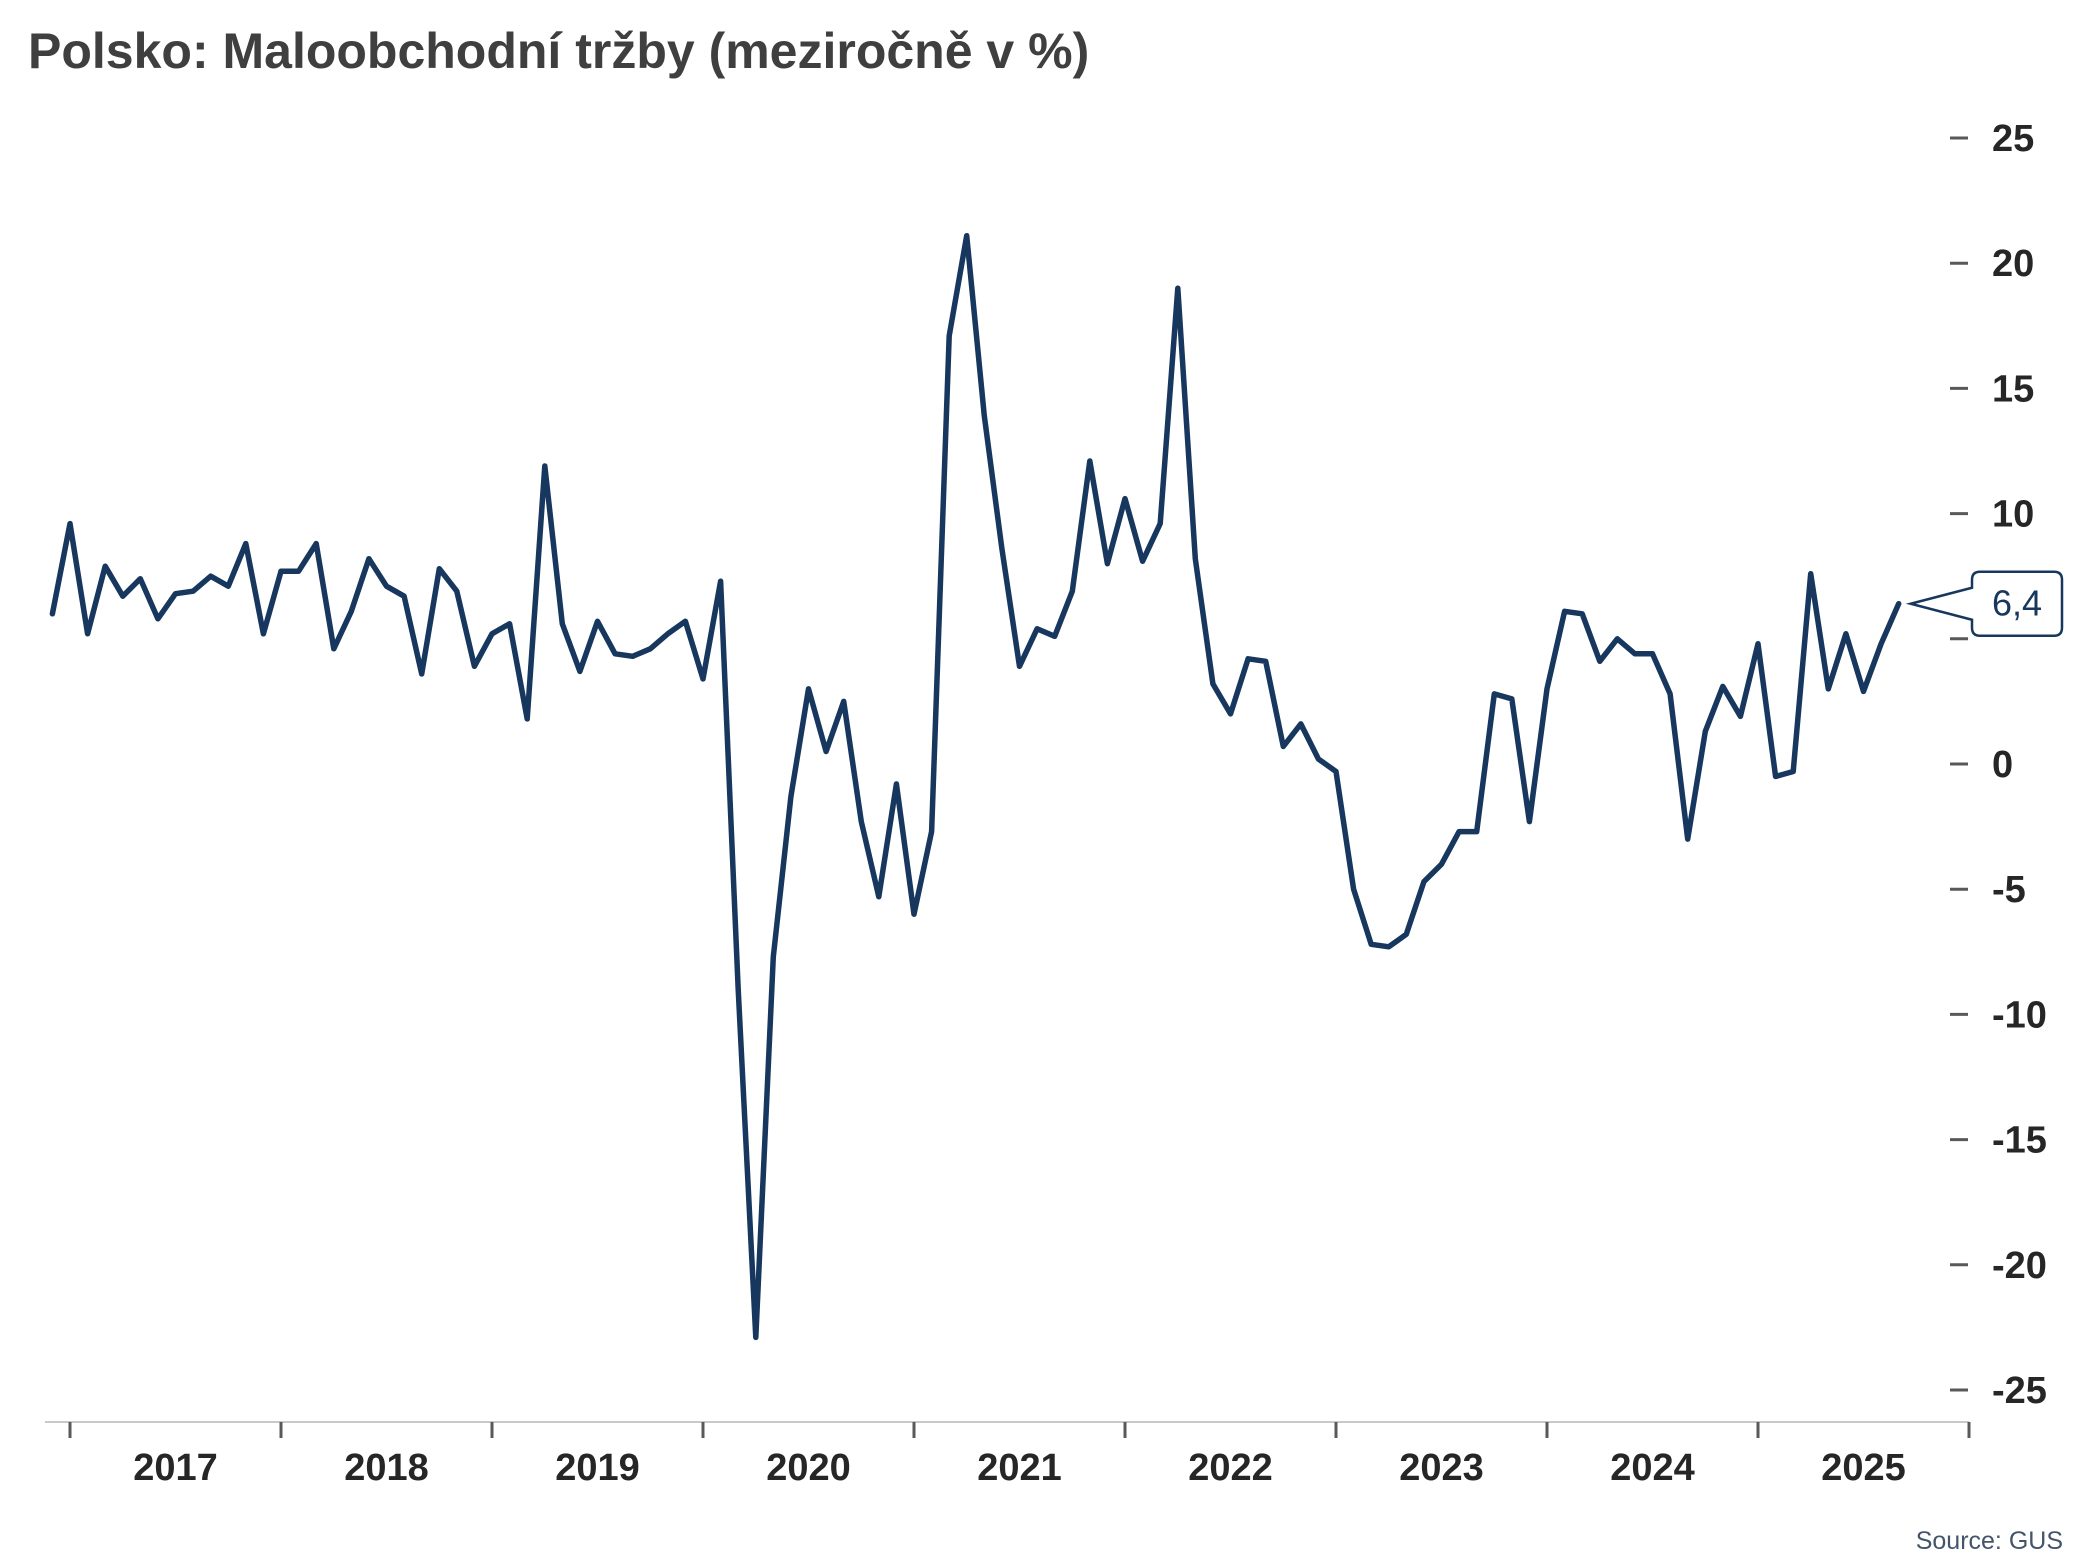 This screenshot has height=1568, width=2093. I want to click on y-axis-tick-label: 20, so click(2013, 264).